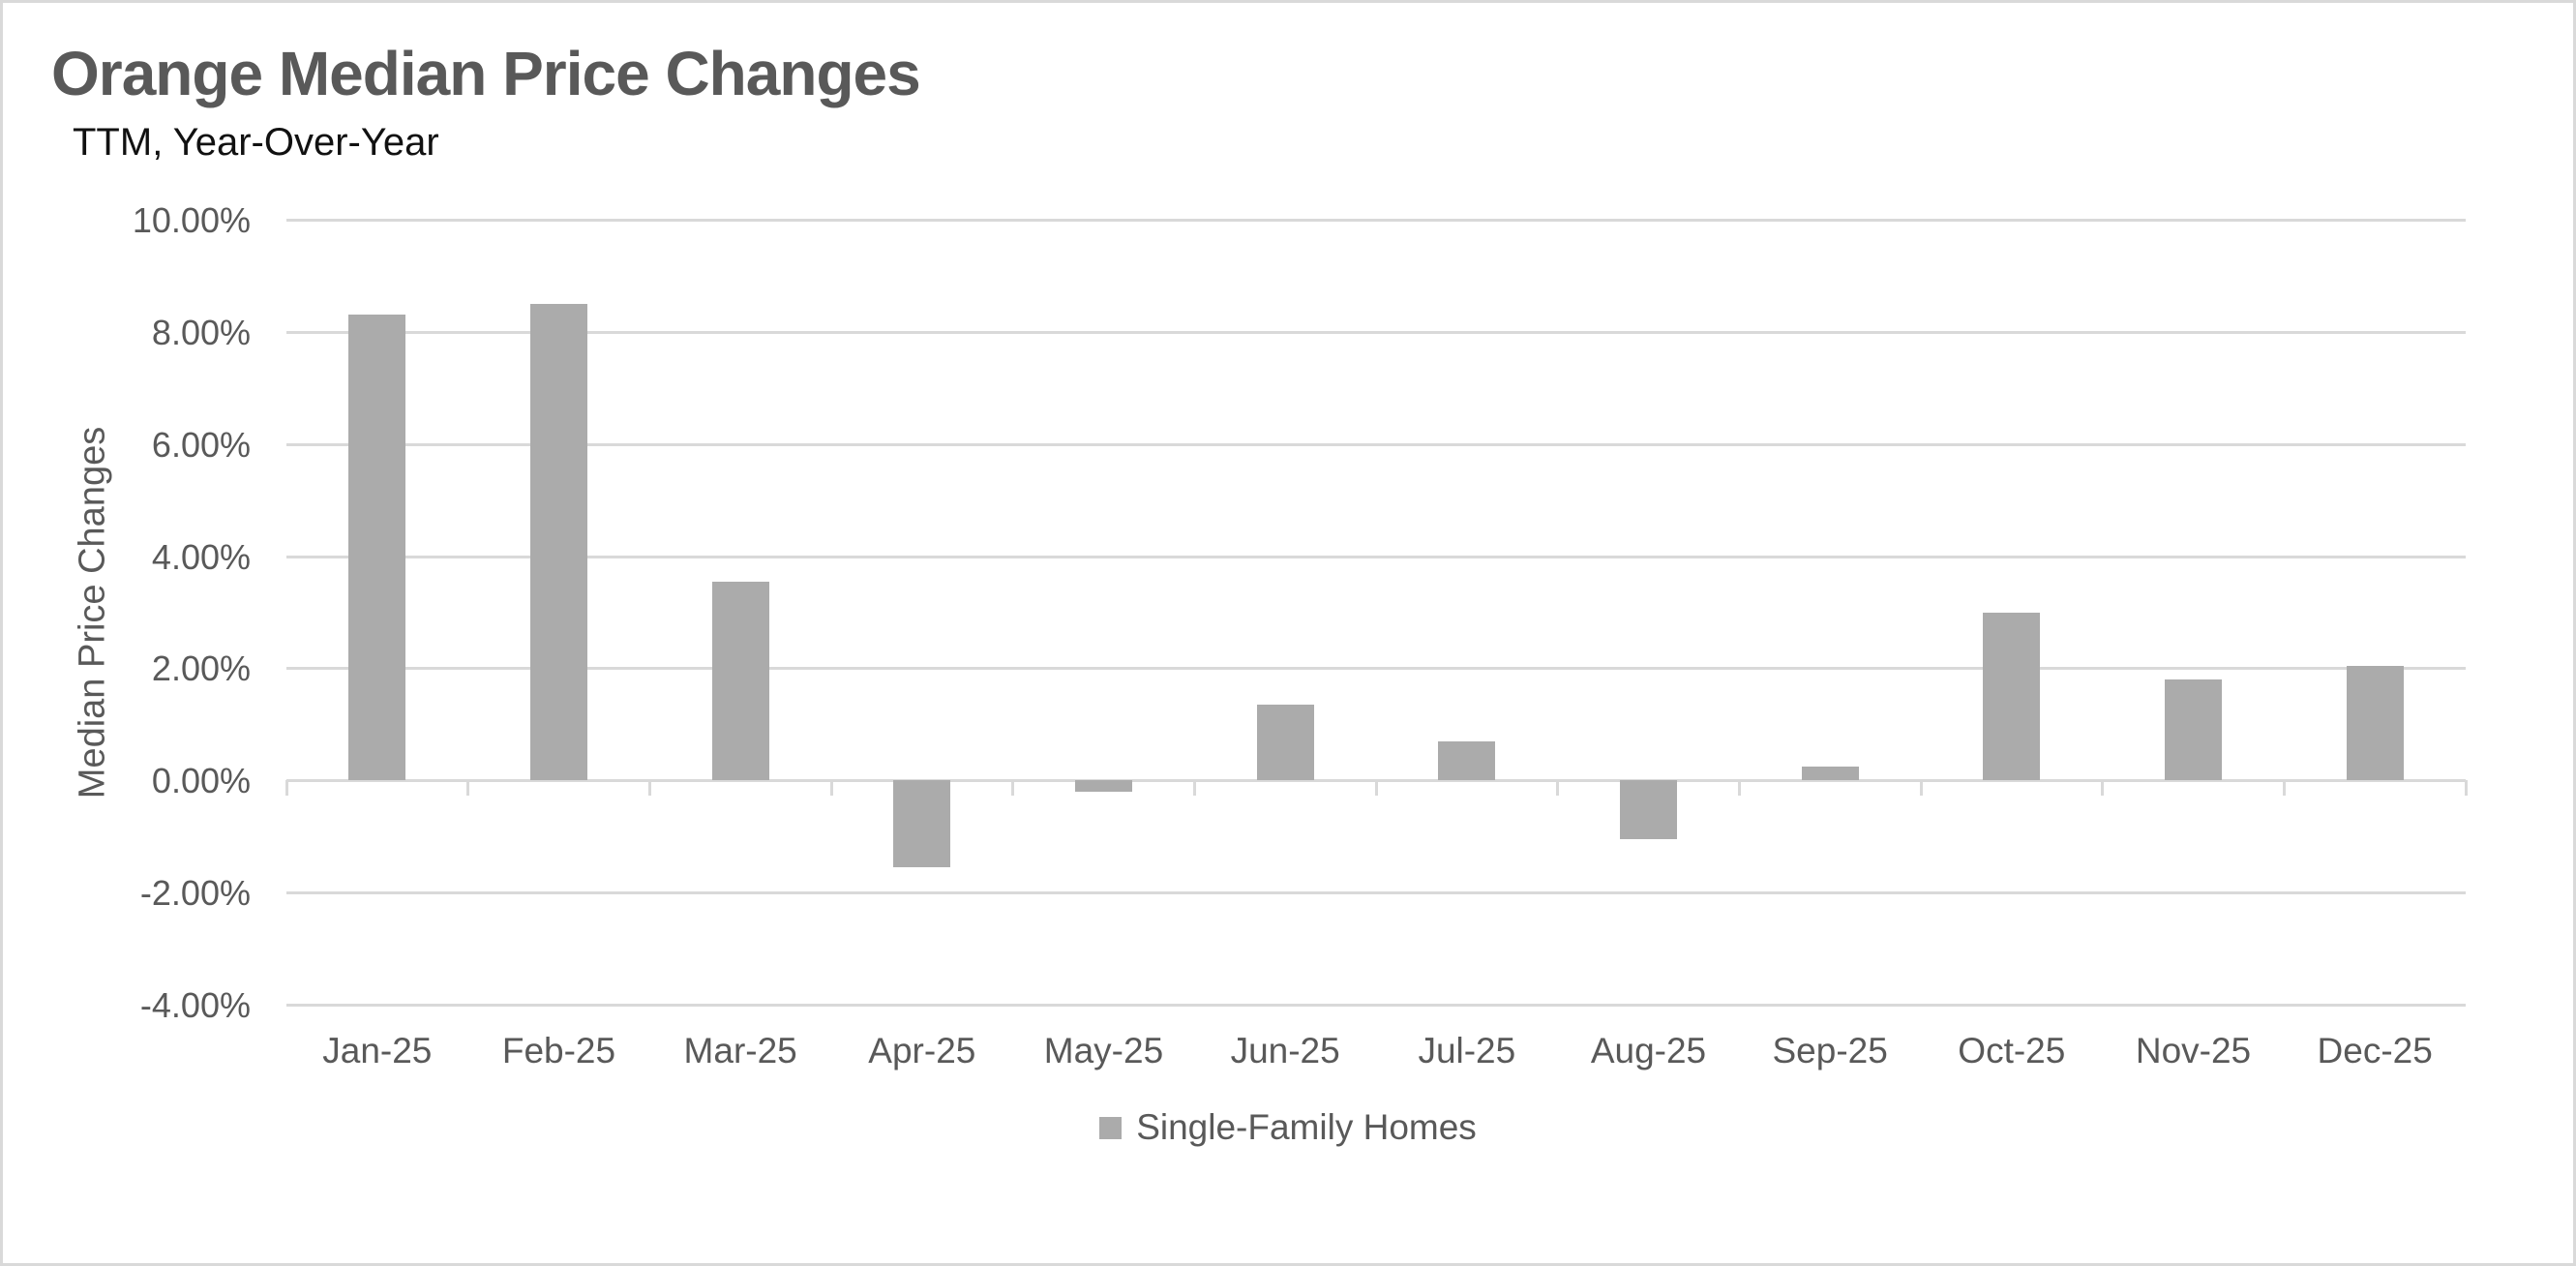 Image resolution: width=2576 pixels, height=1266 pixels. I want to click on legend-label: Single-Family Homes, so click(1306, 1127).